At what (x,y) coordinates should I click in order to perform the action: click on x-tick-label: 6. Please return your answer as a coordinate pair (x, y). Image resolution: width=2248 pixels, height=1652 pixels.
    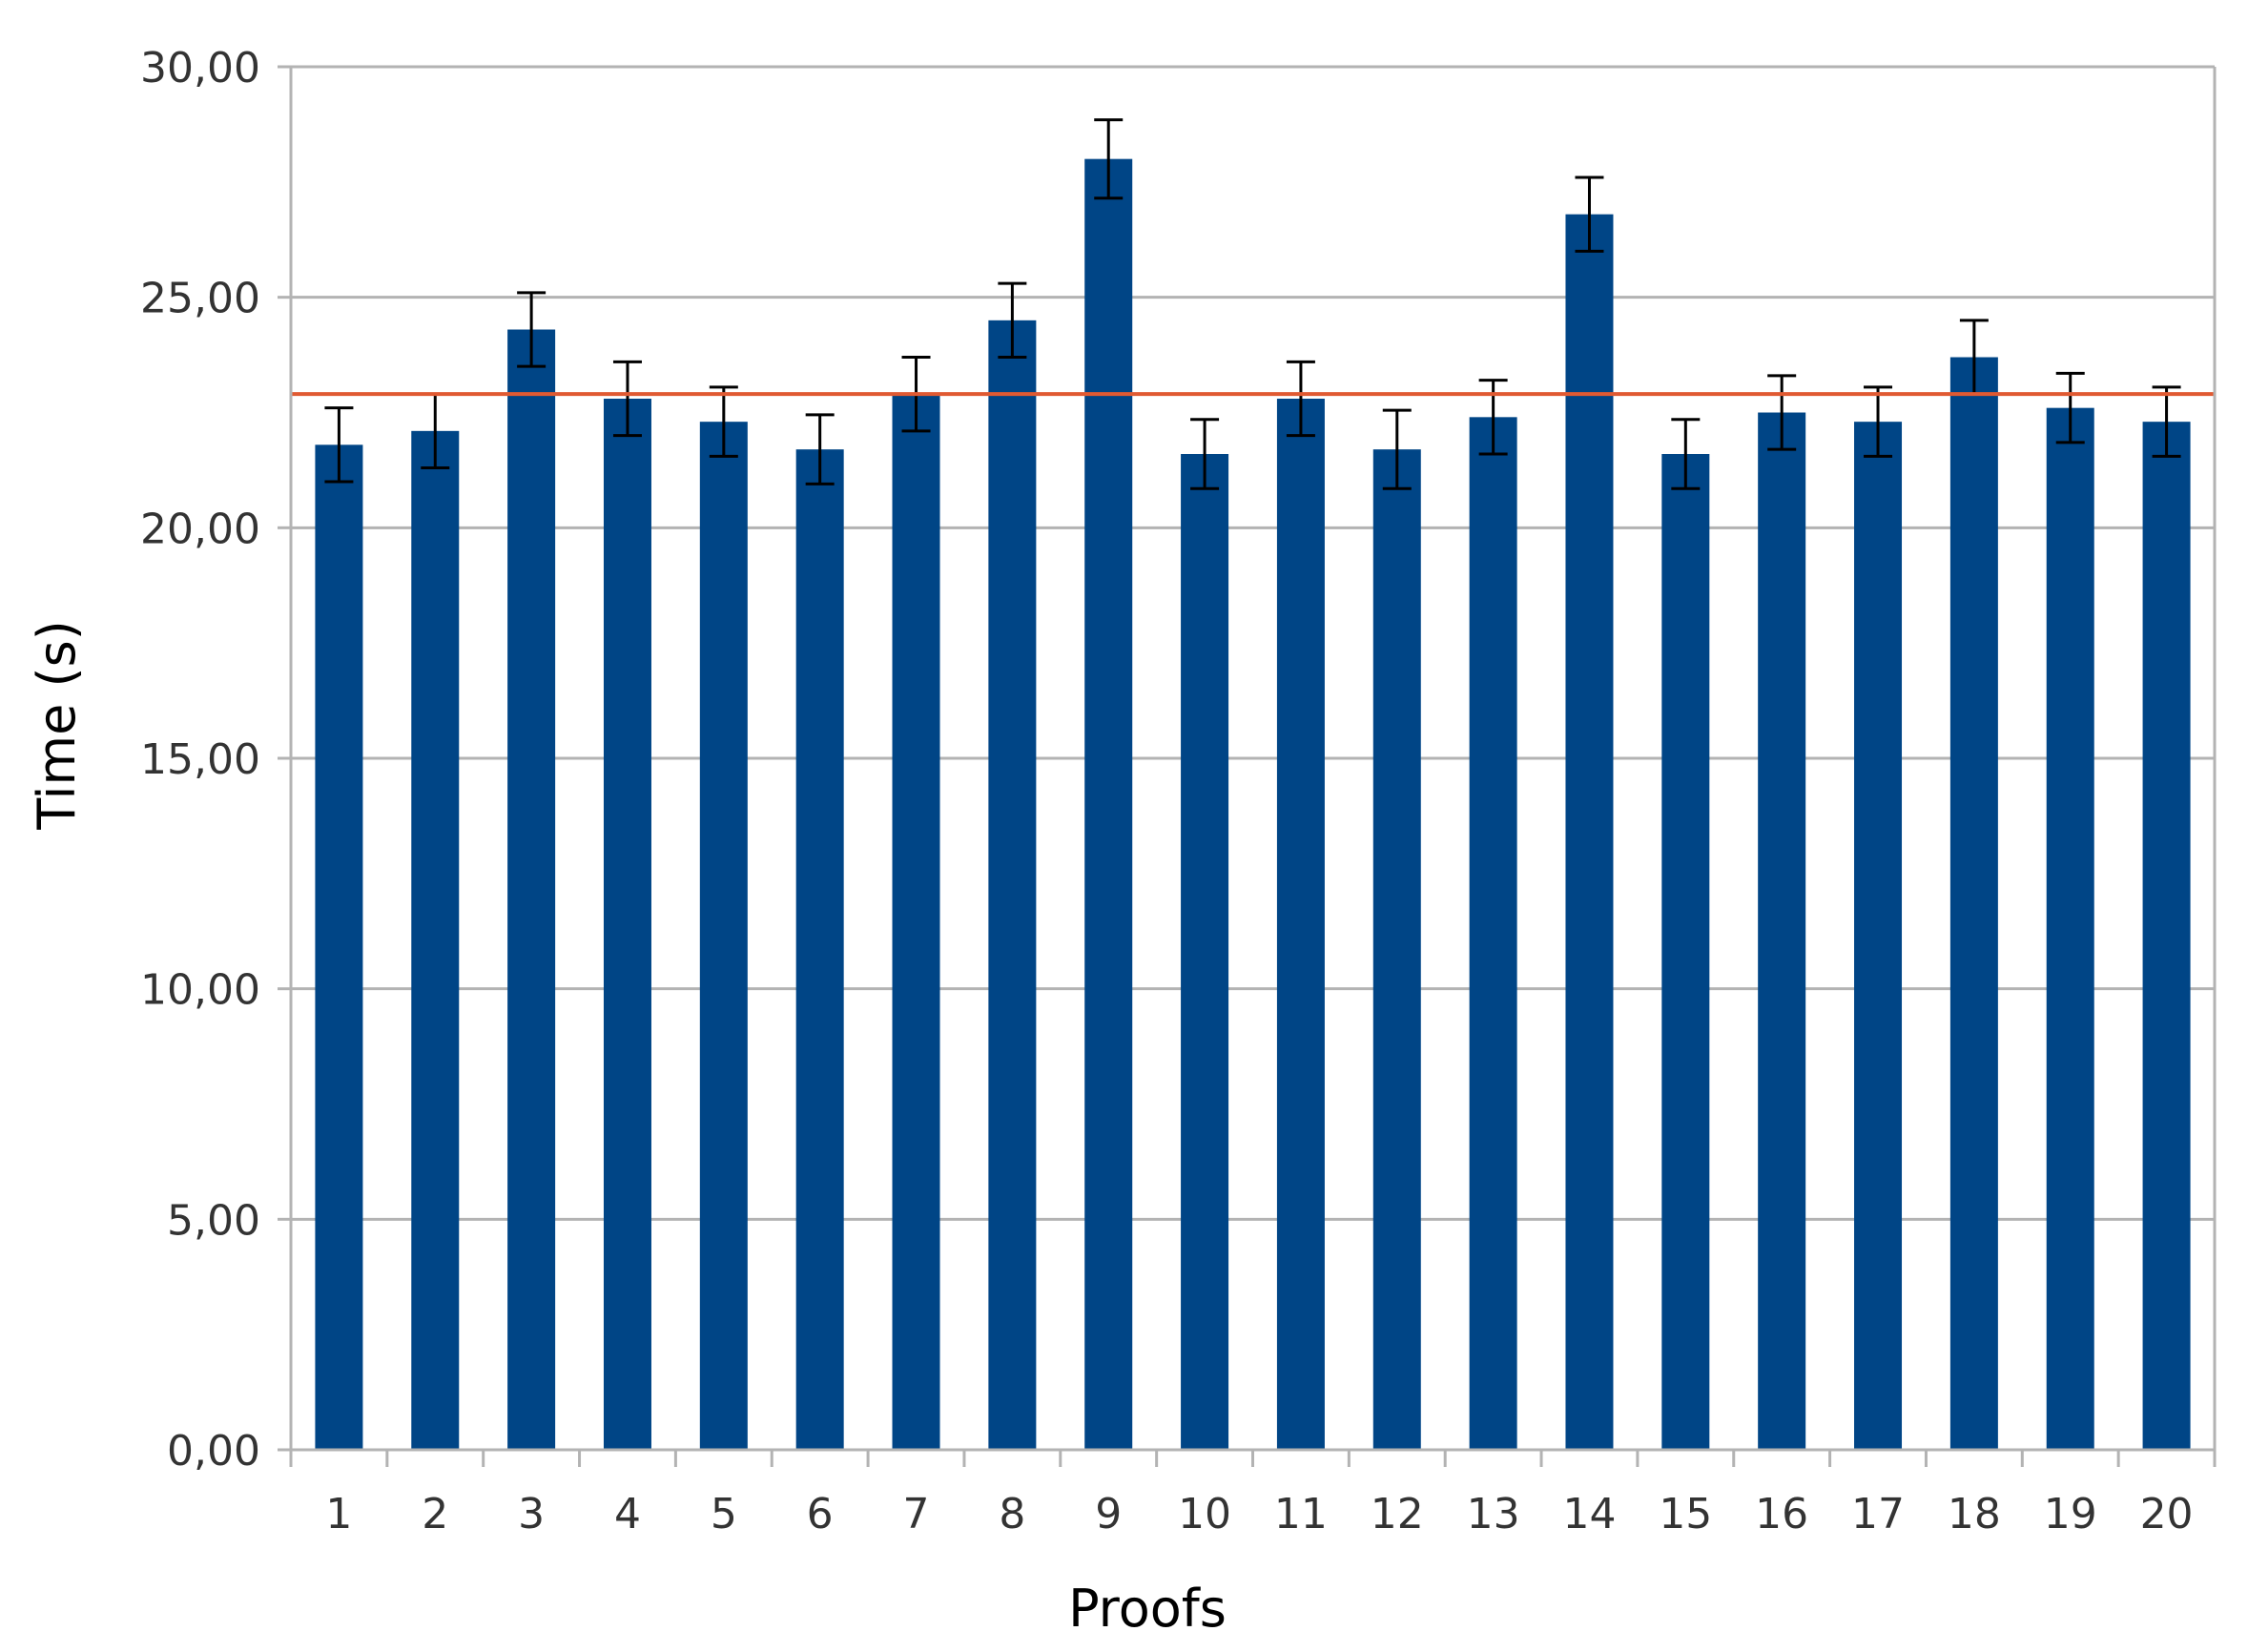
    Looking at the image, I should click on (820, 1514).